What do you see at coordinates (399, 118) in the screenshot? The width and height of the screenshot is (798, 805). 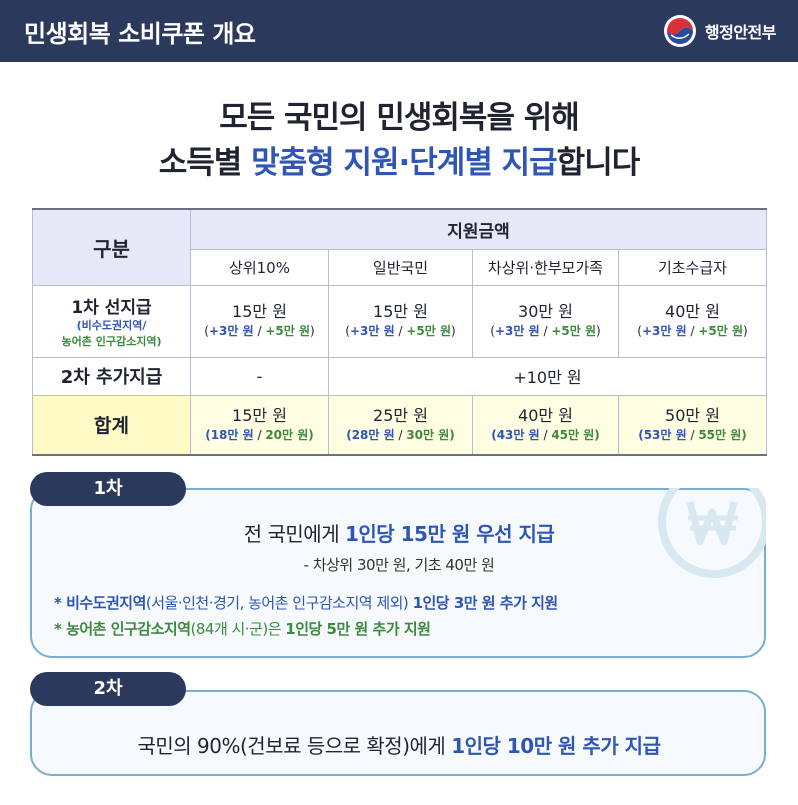 I see `headline-line-1: 모든 국민의 민생회복을 위해` at bounding box center [399, 118].